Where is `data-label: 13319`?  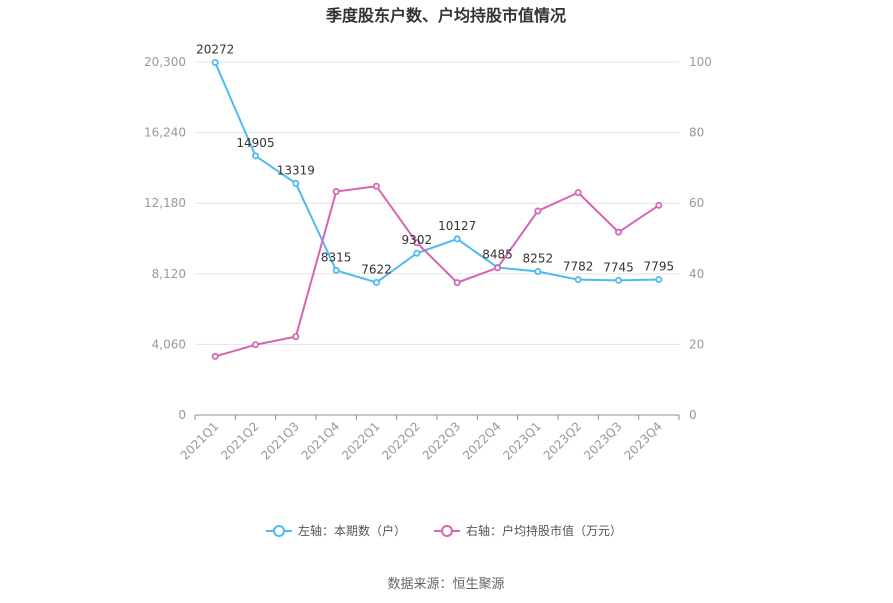
data-label: 13319 is located at coordinates (296, 170).